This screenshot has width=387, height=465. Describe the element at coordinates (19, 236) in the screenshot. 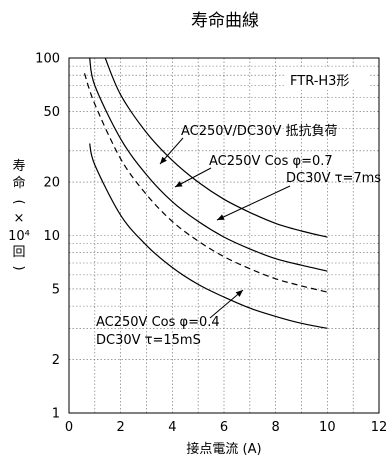

I see `y-label-char: 10⁴` at that location.